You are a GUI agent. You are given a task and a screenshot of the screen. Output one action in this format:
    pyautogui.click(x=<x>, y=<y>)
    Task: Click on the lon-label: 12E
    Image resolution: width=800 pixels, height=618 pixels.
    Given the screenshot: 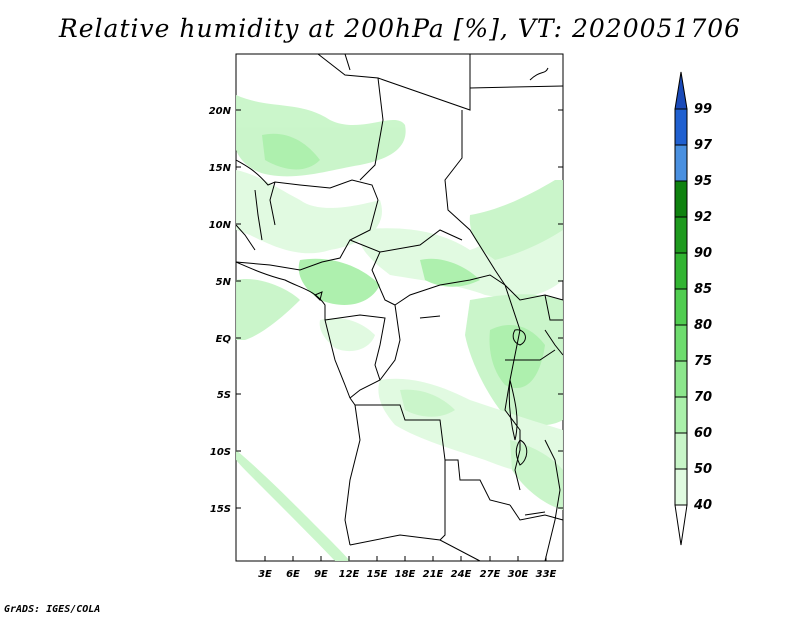 What is the action you would take?
    pyautogui.click(x=349, y=574)
    